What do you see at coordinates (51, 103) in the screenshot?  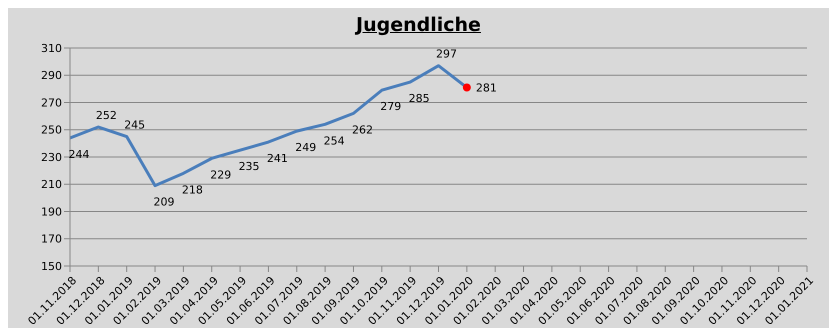 I see `y-tick-label: 270` at bounding box center [51, 103].